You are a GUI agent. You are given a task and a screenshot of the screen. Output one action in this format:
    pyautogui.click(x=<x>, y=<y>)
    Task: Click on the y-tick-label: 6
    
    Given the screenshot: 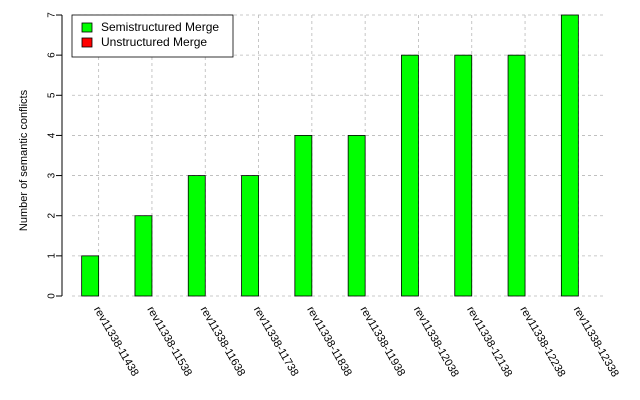 What is the action you would take?
    pyautogui.click(x=52, y=55)
    